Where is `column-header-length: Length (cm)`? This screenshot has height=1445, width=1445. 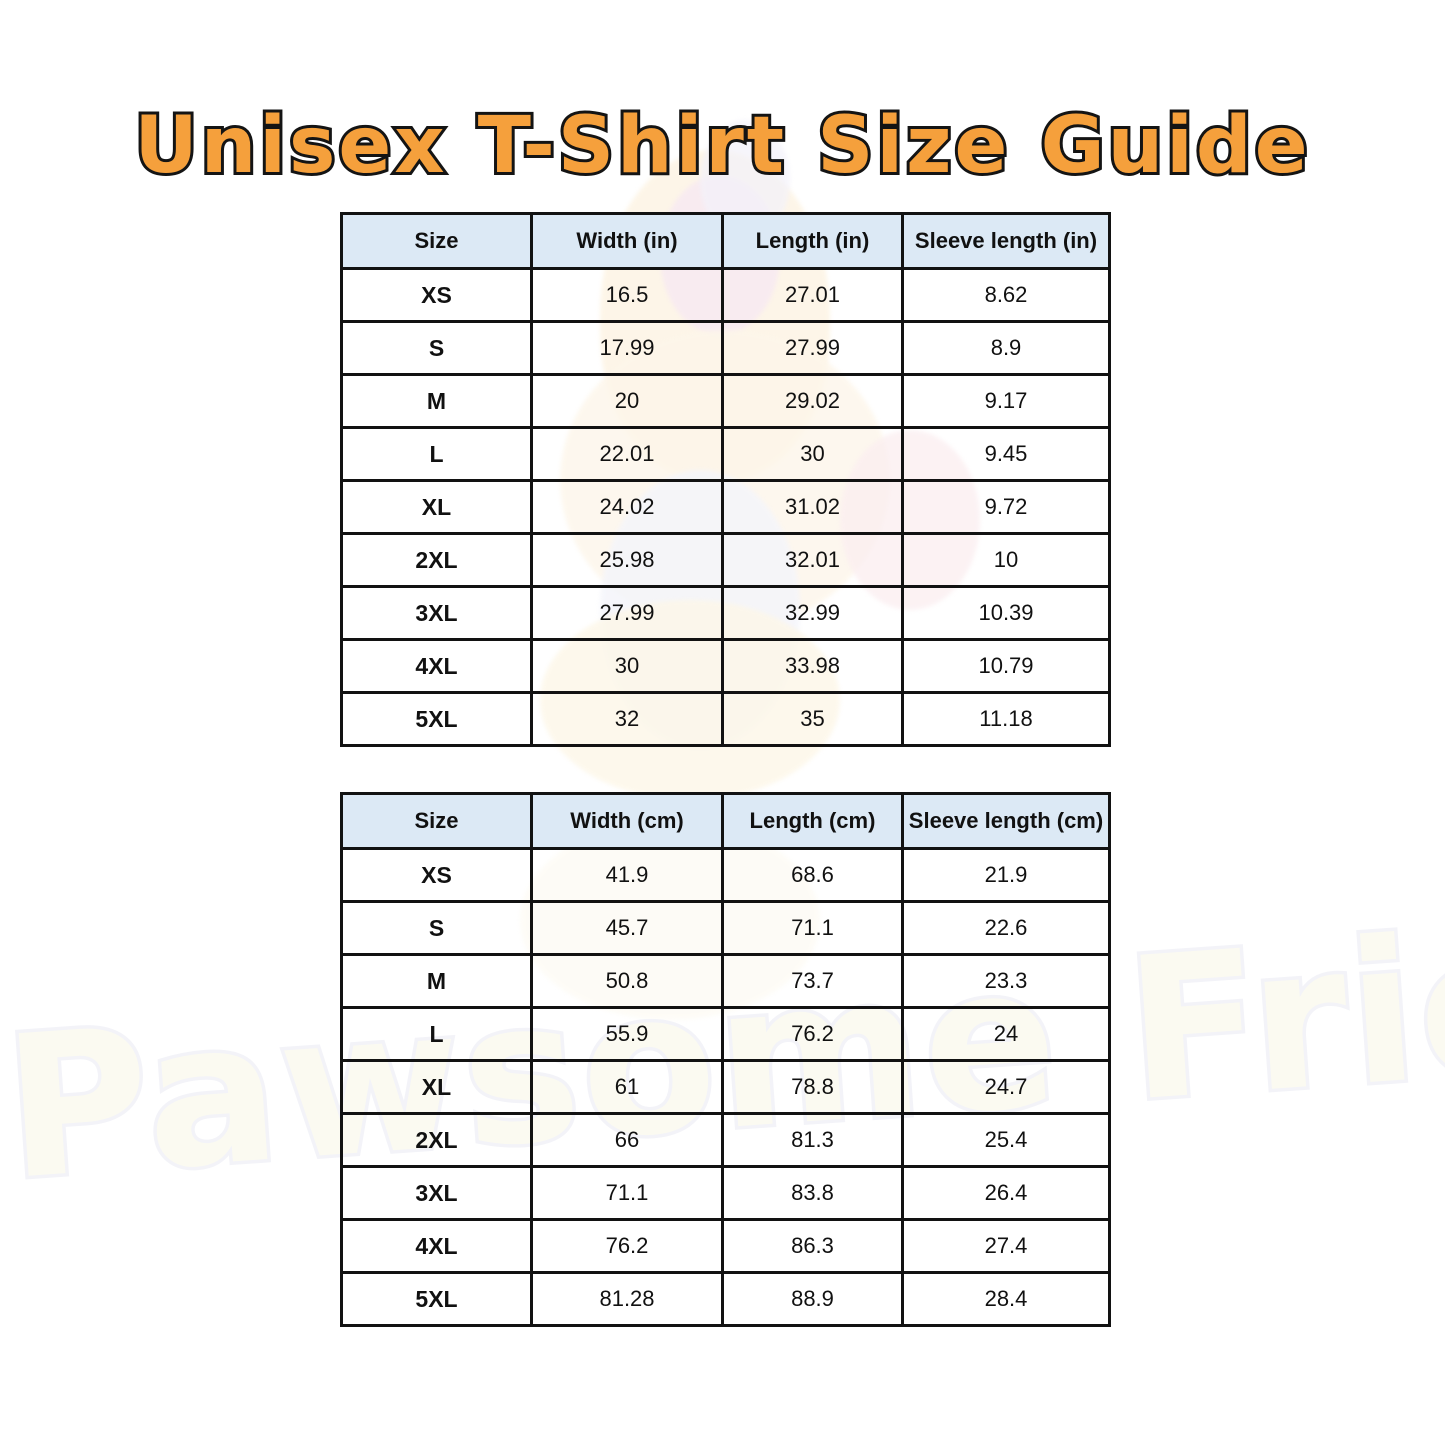 column-header-length: Length (cm) is located at coordinates (812, 821).